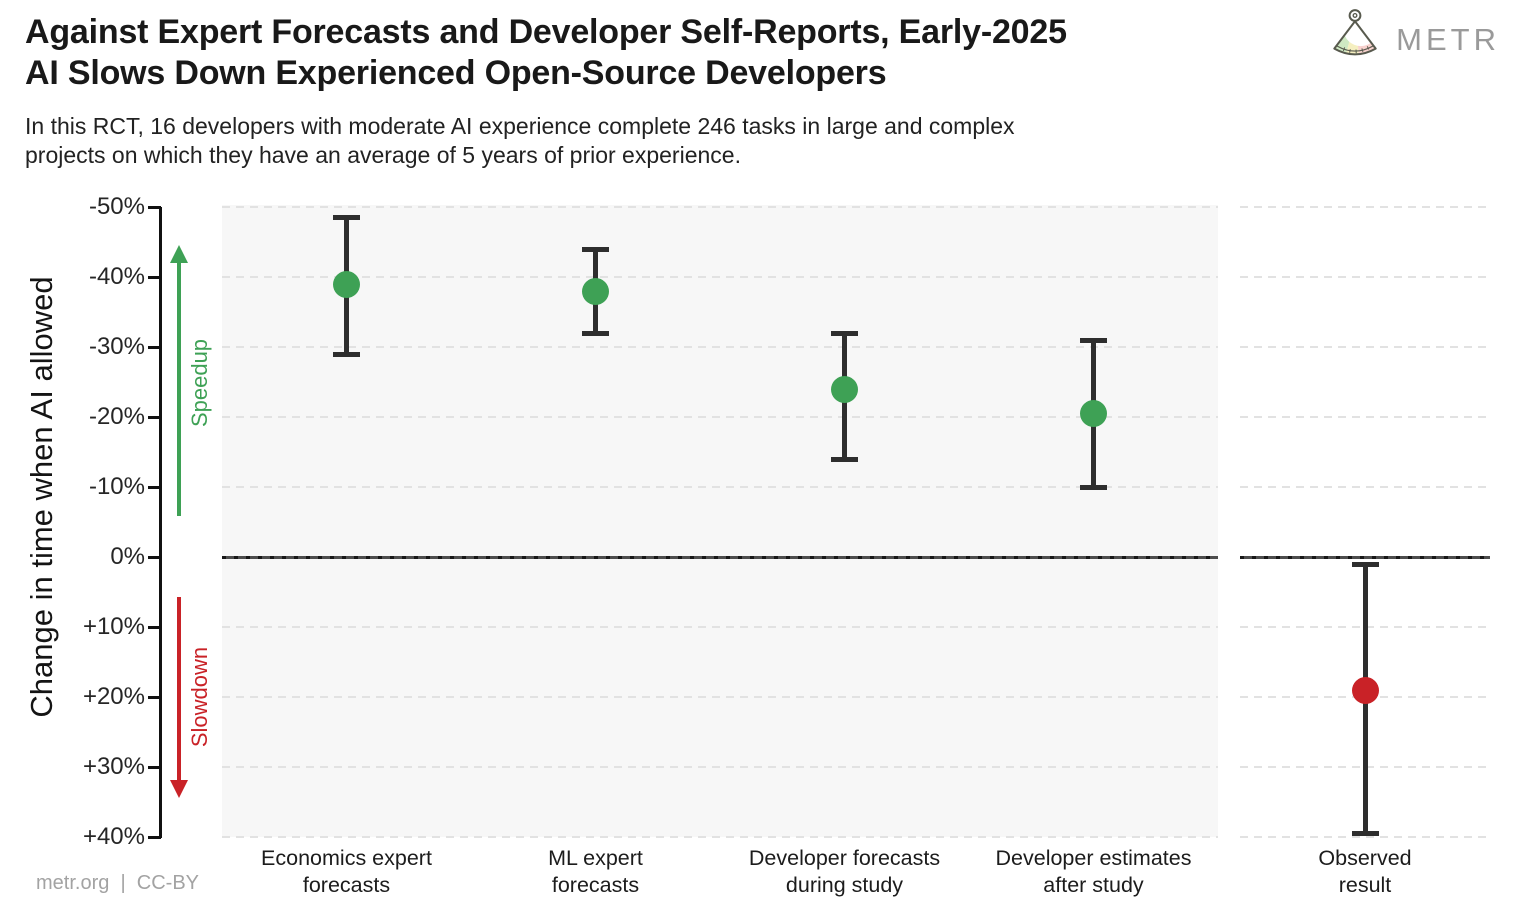  I want to click on category-label-line: Developer estimates, so click(1093, 858).